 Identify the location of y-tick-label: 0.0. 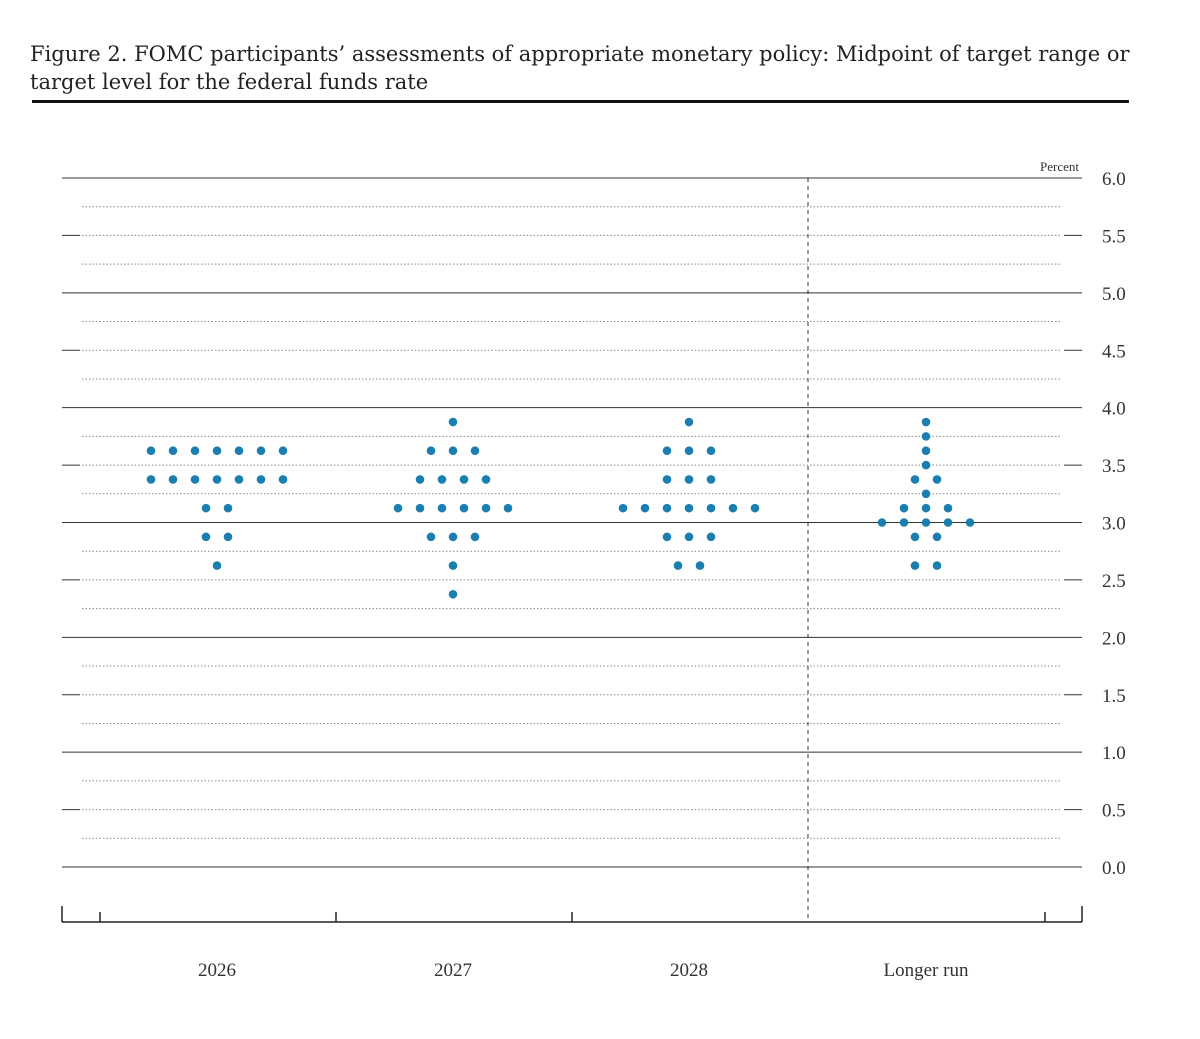
(1114, 868).